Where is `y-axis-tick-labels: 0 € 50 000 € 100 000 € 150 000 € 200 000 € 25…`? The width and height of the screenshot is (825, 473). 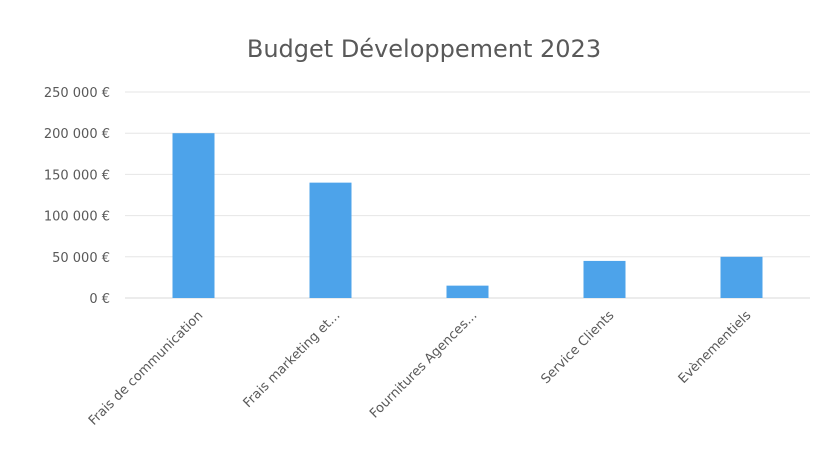 y-axis-tick-labels: 0 € 50 000 € 100 000 € 150 000 € 200 000 € 25… is located at coordinates (77, 196).